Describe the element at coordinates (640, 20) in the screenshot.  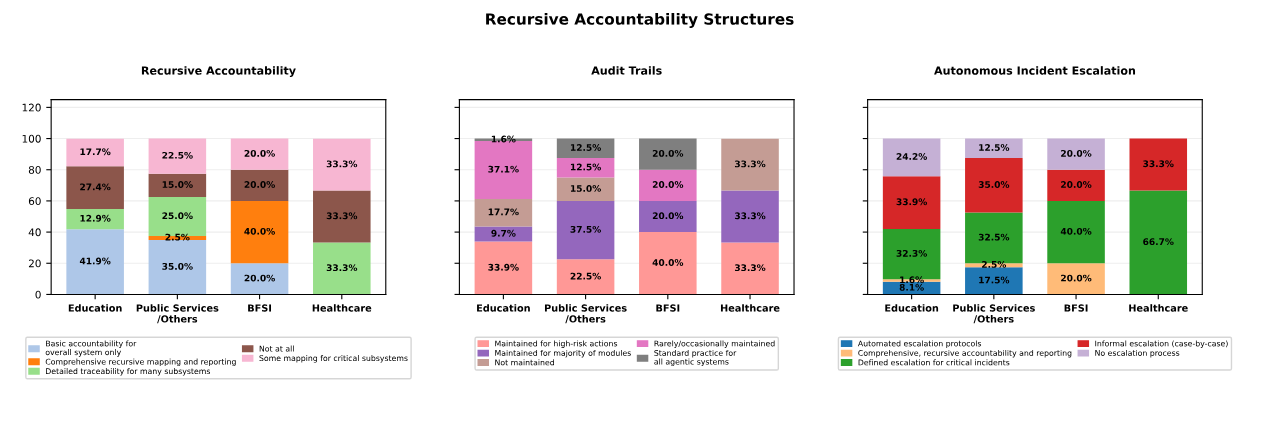
I see `text: Recursive Accountability Structures` at that location.